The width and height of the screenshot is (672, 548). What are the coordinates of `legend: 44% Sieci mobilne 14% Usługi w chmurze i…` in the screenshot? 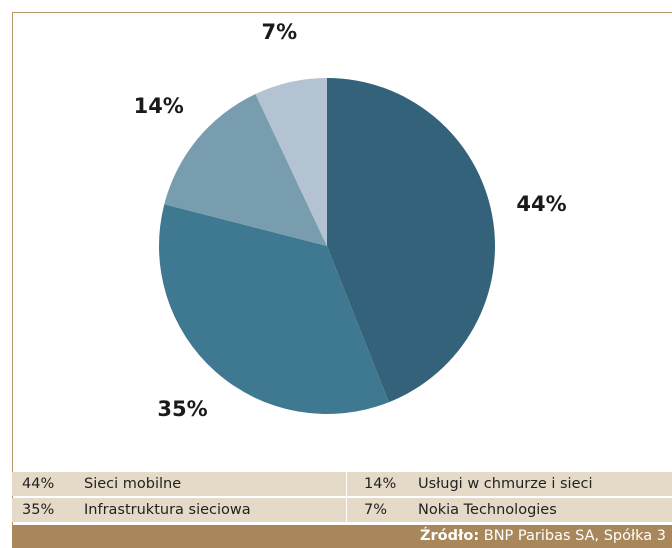 It's located at (342, 497).